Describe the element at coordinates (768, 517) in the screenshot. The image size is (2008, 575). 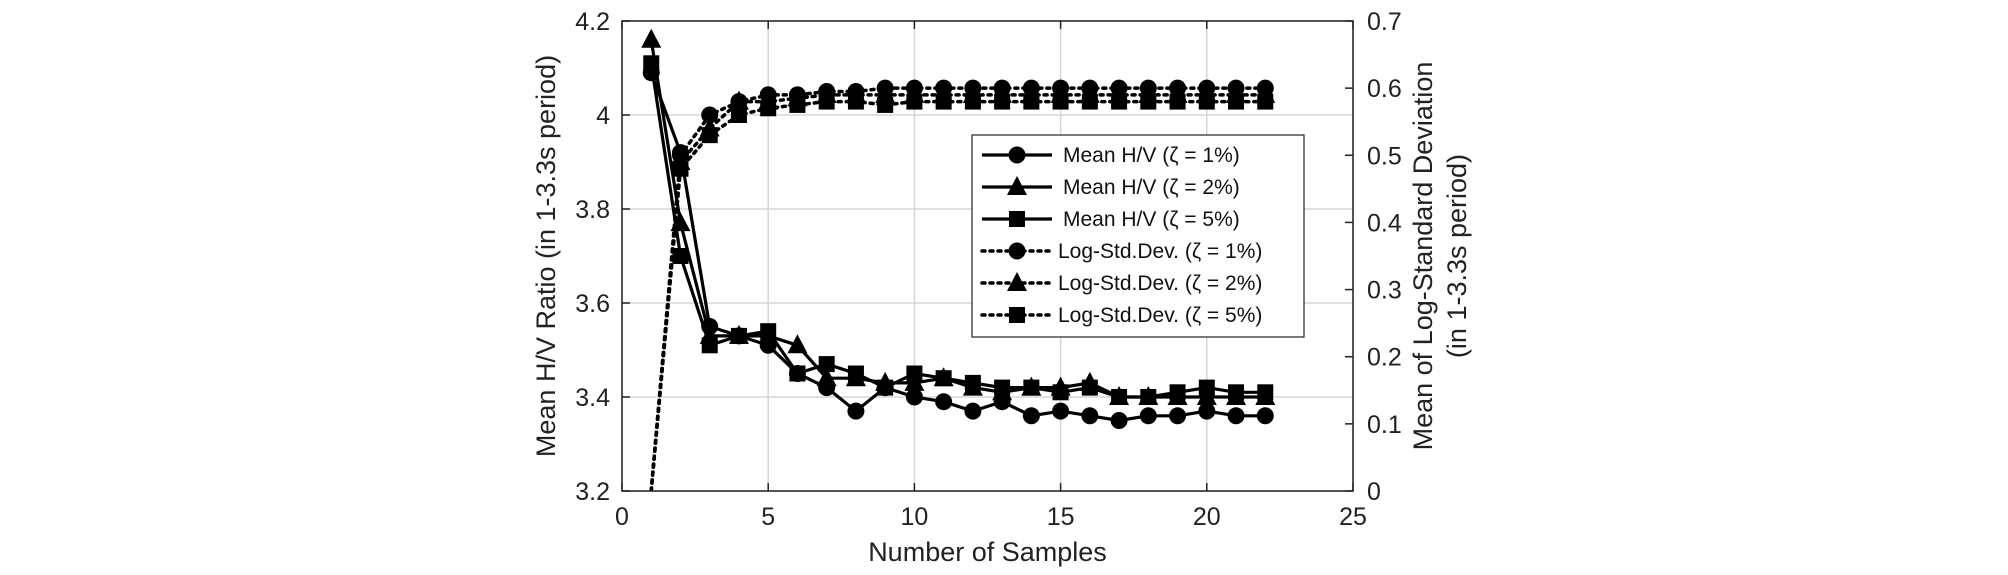
I see `x-tick-label: 5` at that location.